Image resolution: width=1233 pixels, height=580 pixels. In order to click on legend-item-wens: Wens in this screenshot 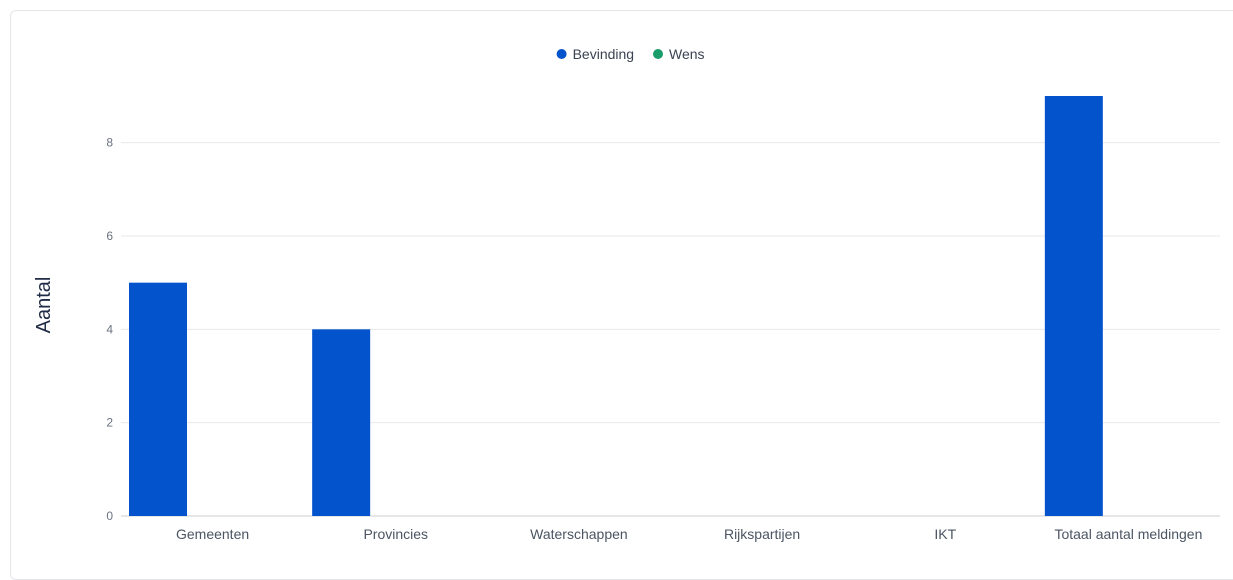, I will do `click(679, 54)`.